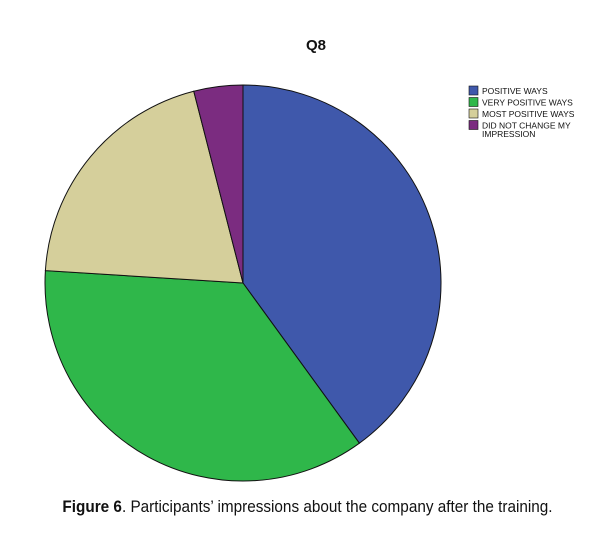  Describe the element at coordinates (218, 184) in the screenshot. I see `pie-slice-did-not-change-my-impression` at that location.